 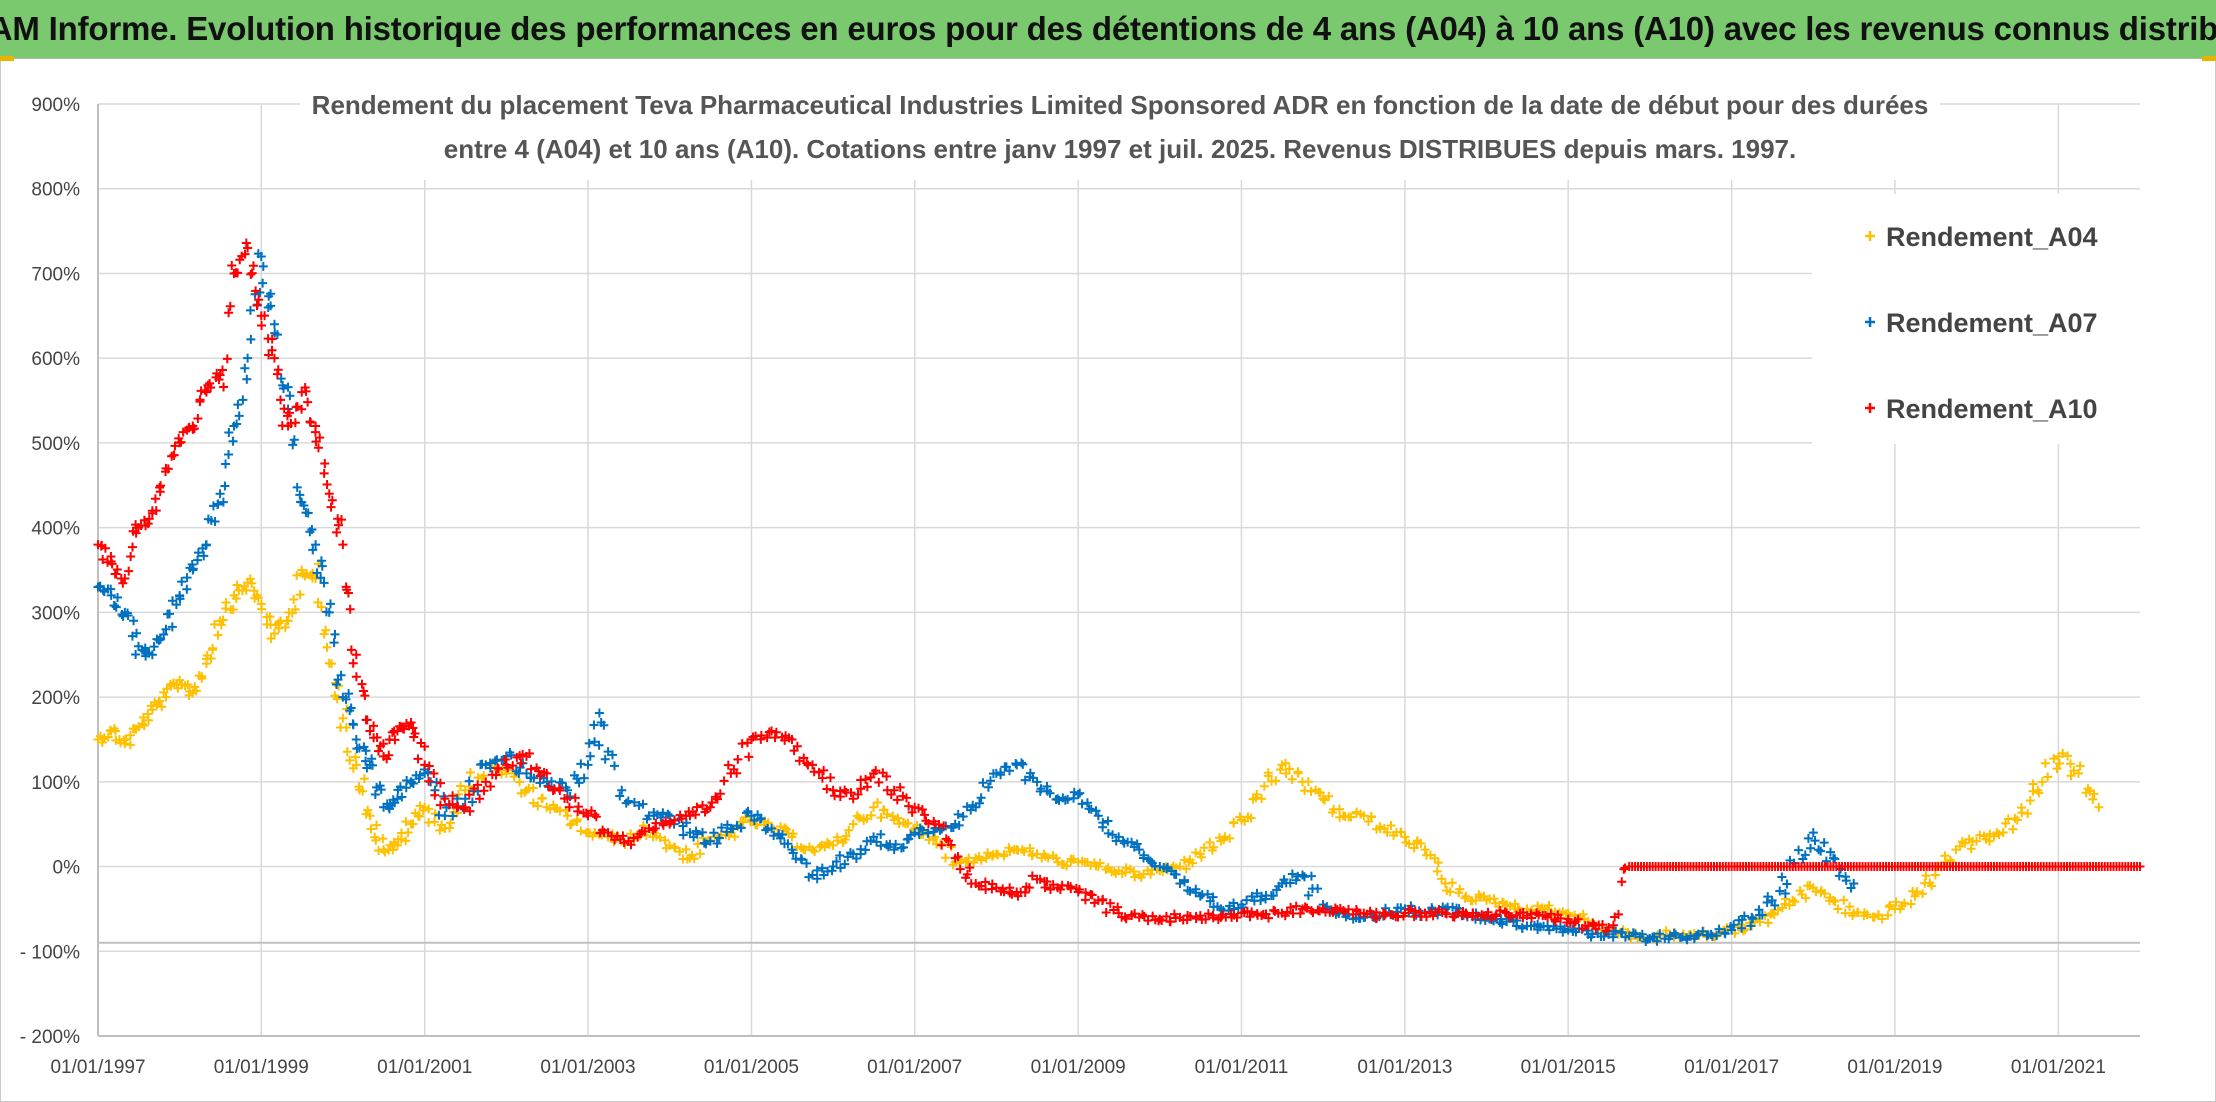 What do you see at coordinates (50, 1037) in the screenshot?
I see `y-tick-label: - 200%` at bounding box center [50, 1037].